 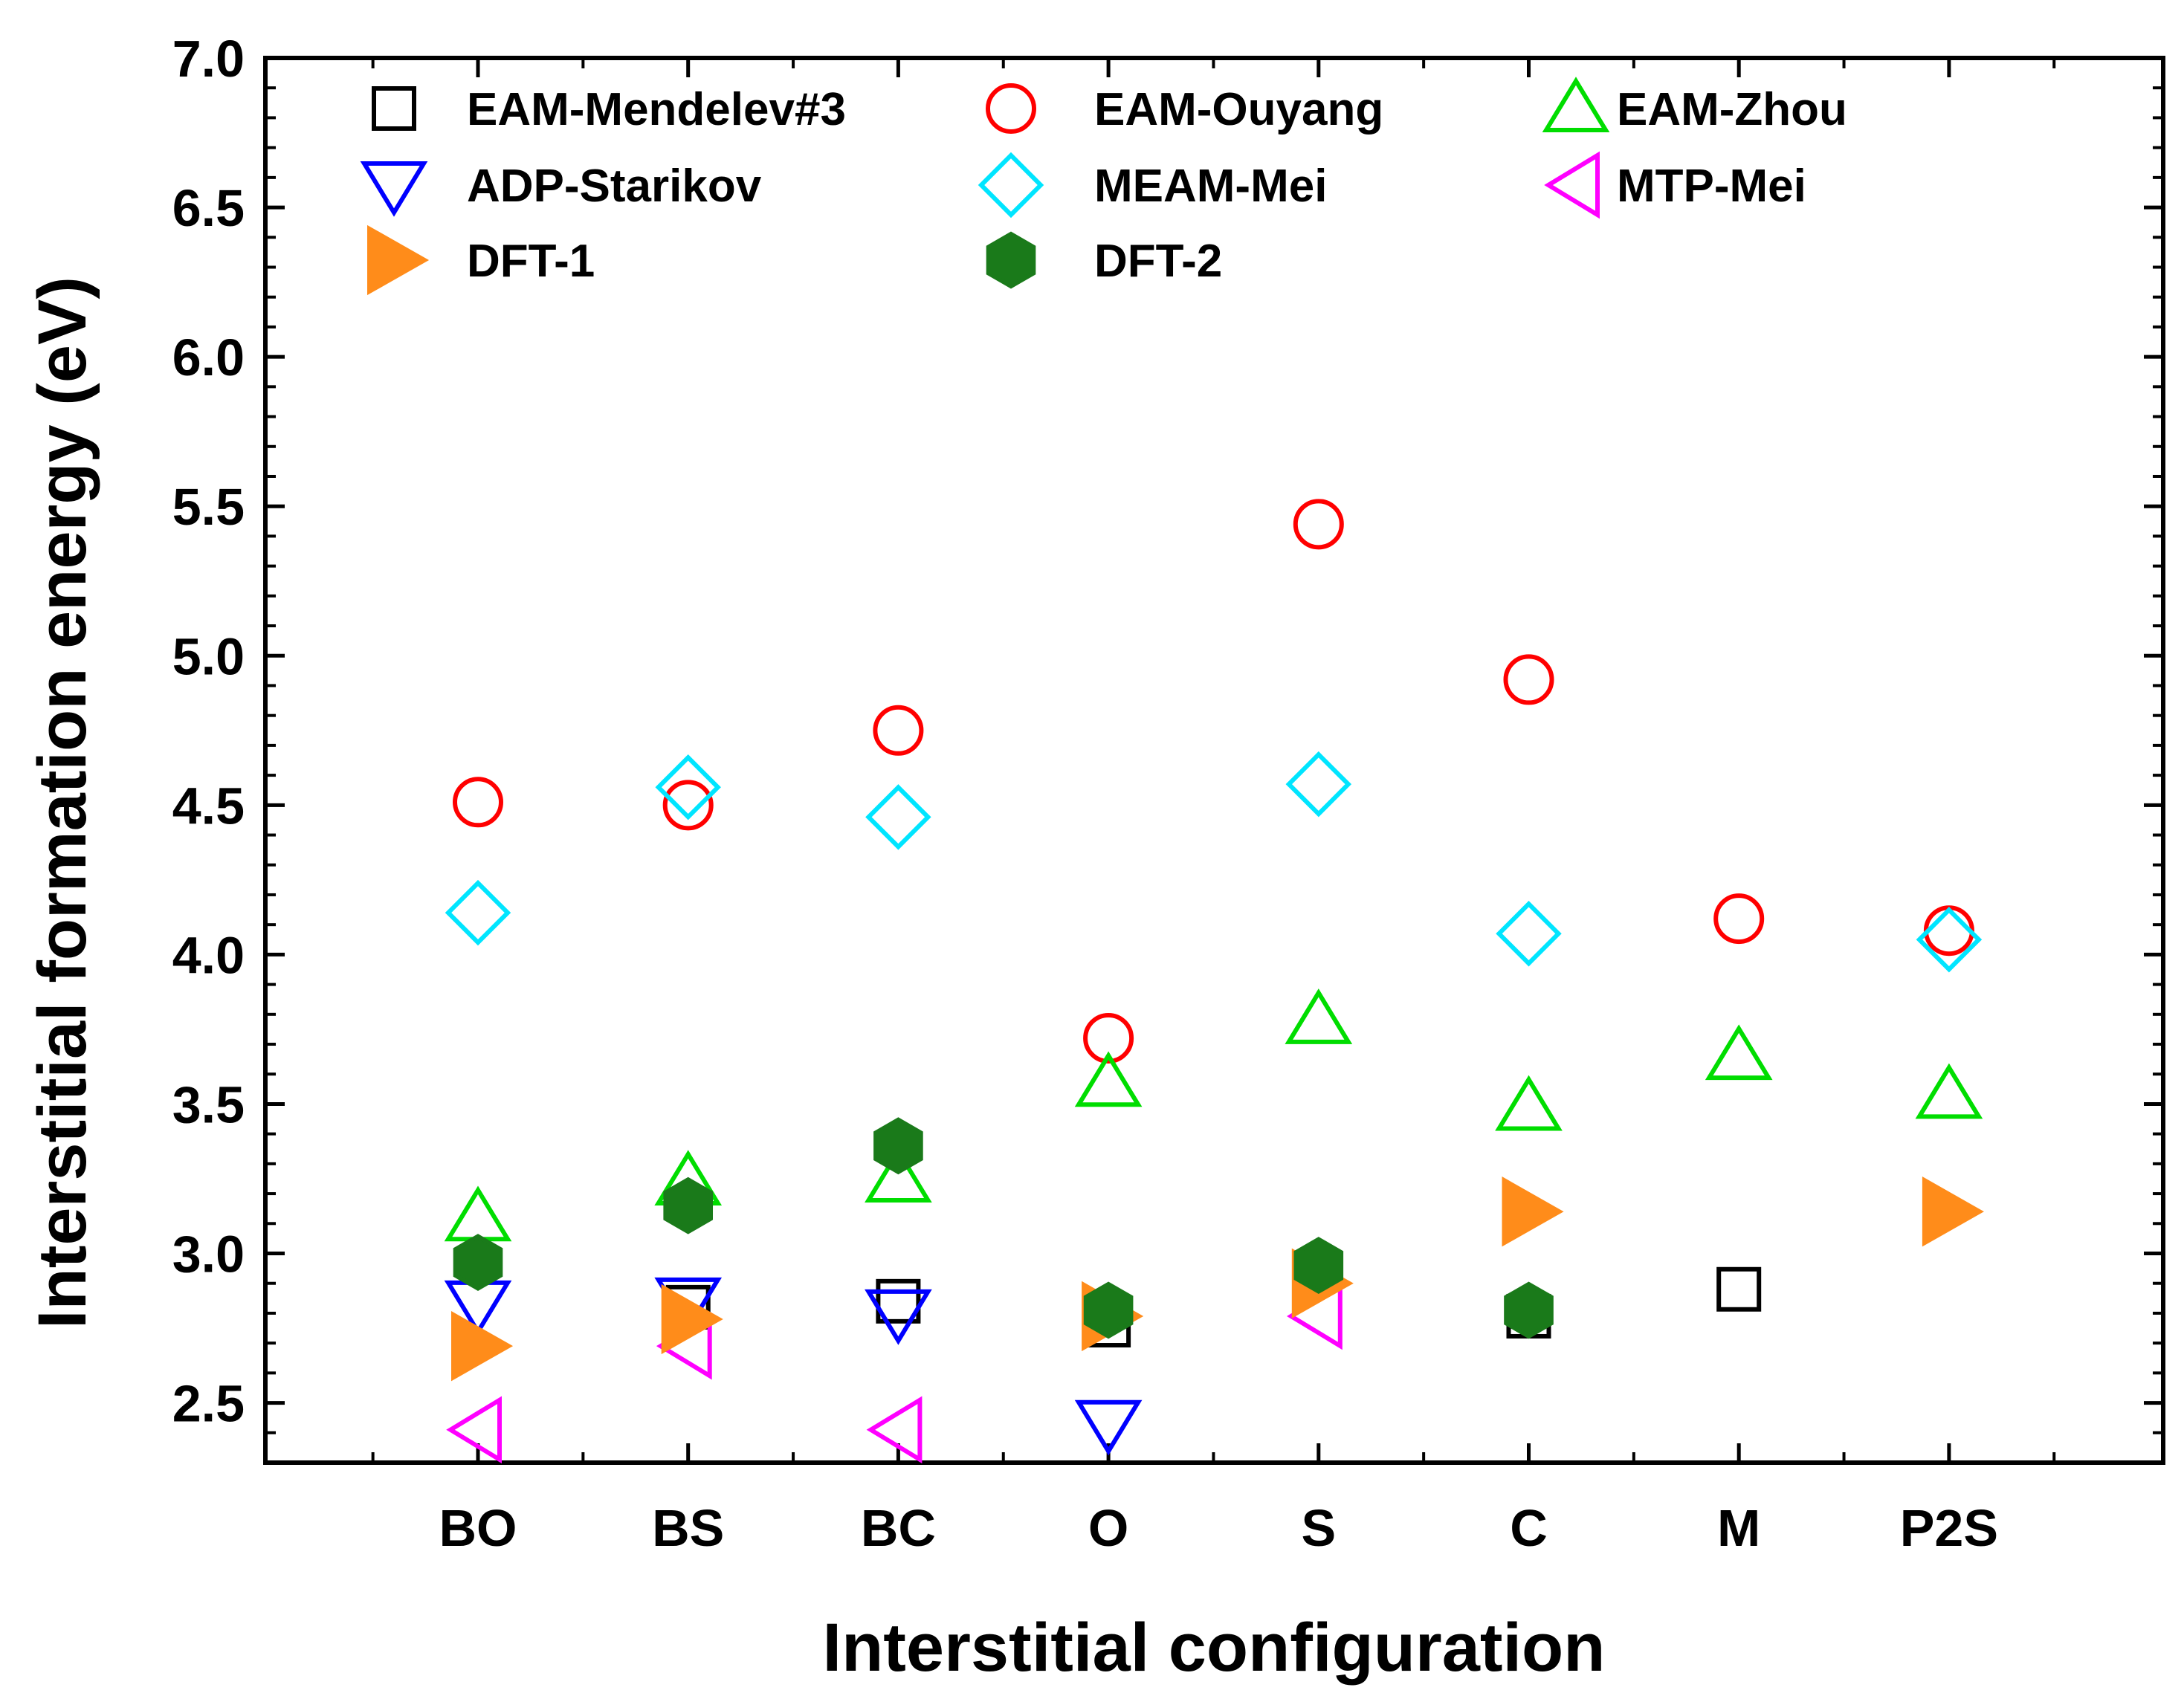 I want to click on legend-item: ADP-Starikov, so click(x=561, y=189).